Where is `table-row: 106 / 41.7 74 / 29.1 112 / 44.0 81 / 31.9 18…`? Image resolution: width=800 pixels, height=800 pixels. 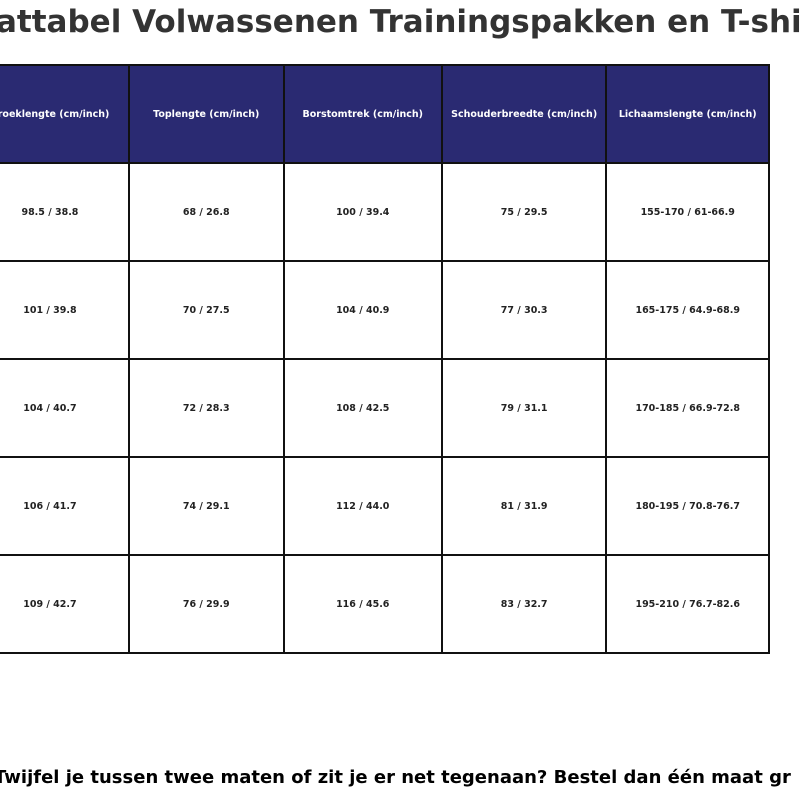
table-row: 106 / 41.7 74 / 29.1 112 / 44.0 81 / 31.9 18… is located at coordinates (385, 506).